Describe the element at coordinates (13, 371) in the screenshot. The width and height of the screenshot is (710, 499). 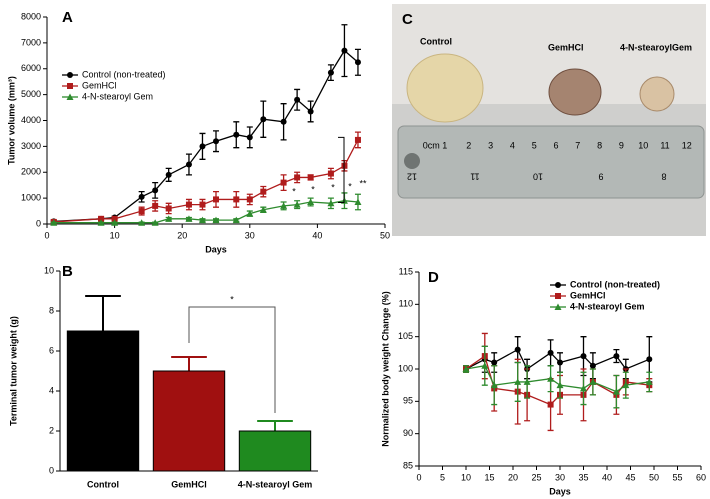
I see `y-axis-label: Terminal tumor weight (g)` at that location.